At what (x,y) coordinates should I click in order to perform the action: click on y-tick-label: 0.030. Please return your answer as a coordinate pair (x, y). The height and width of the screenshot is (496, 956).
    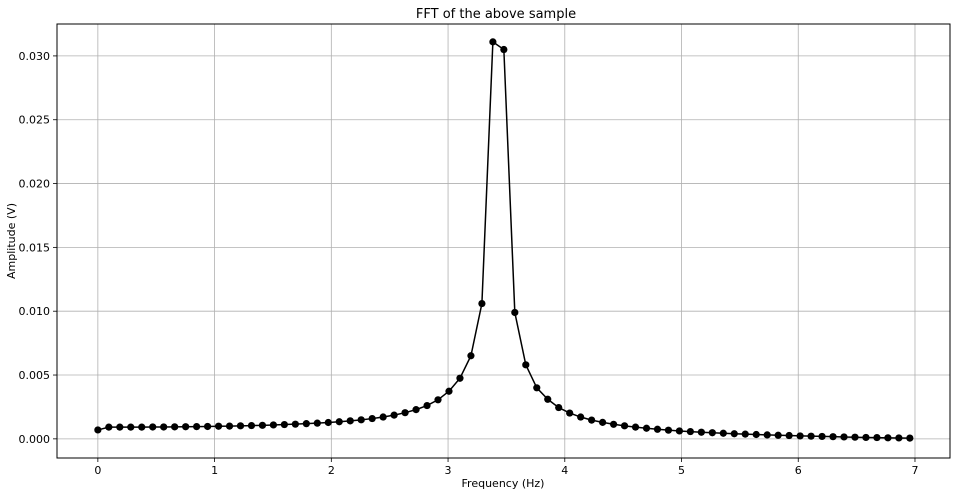
    Looking at the image, I should click on (35, 56).